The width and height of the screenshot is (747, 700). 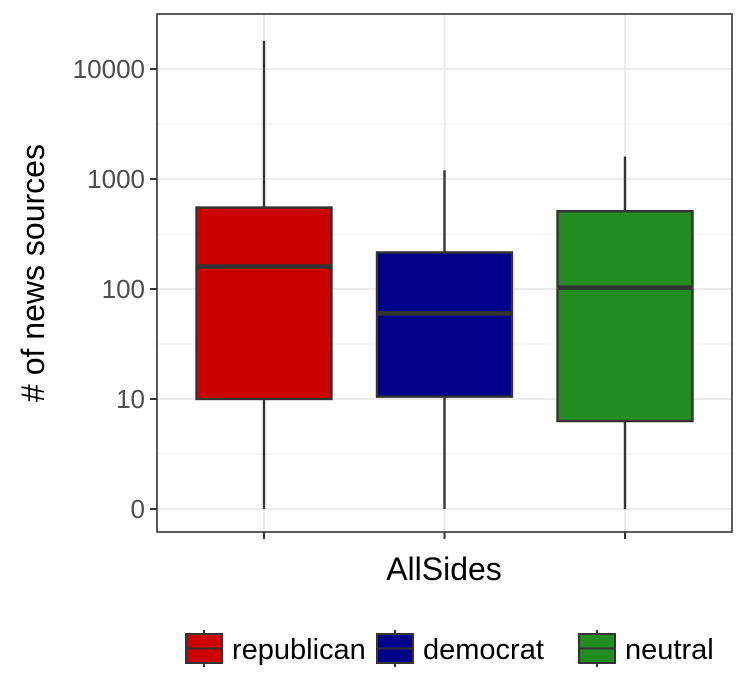 What do you see at coordinates (483, 650) in the screenshot?
I see `legend-label: democrat` at bounding box center [483, 650].